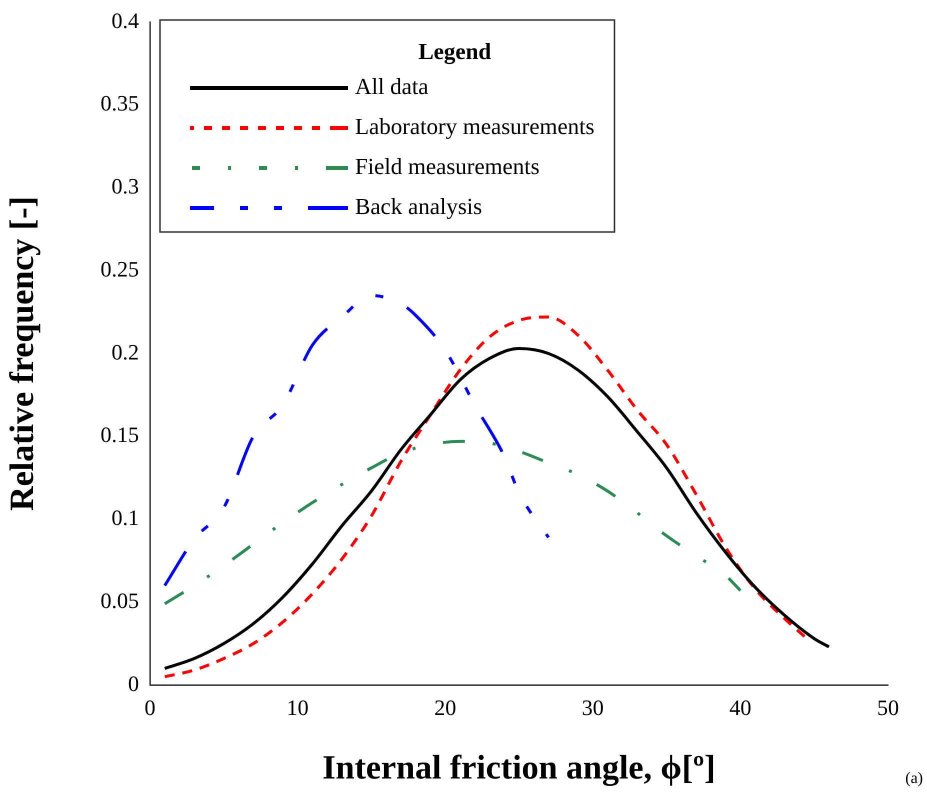  Describe the element at coordinates (133, 683) in the screenshot. I see `y-tick-label: 0` at that location.